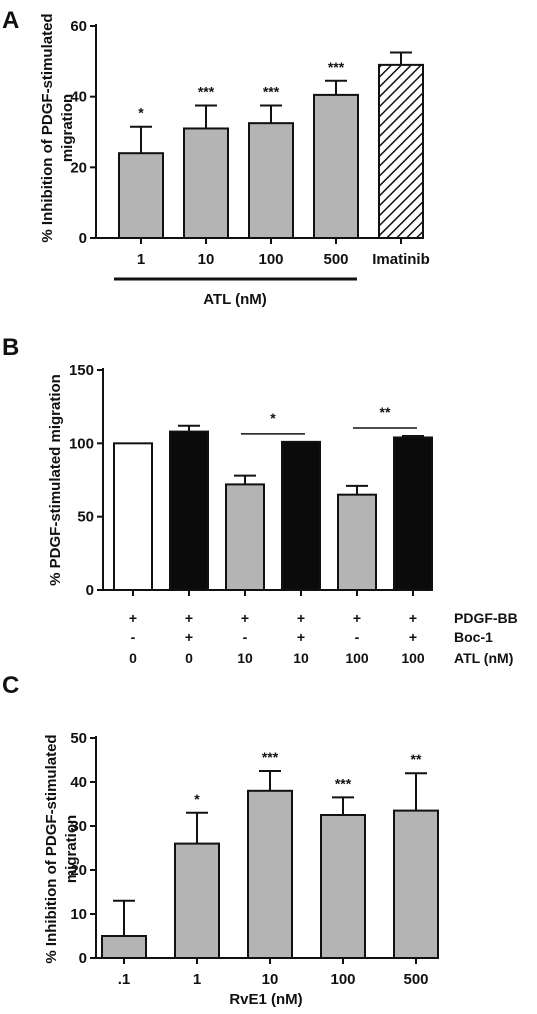 The width and height of the screenshot is (537, 1014). Describe the element at coordinates (81, 443) in the screenshot. I see `y-tick-label: 100` at that location.